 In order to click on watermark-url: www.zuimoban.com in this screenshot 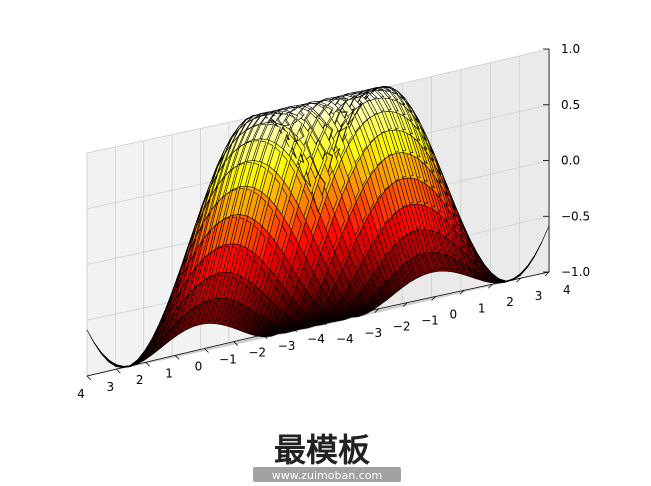, I will do `click(327, 475)`.